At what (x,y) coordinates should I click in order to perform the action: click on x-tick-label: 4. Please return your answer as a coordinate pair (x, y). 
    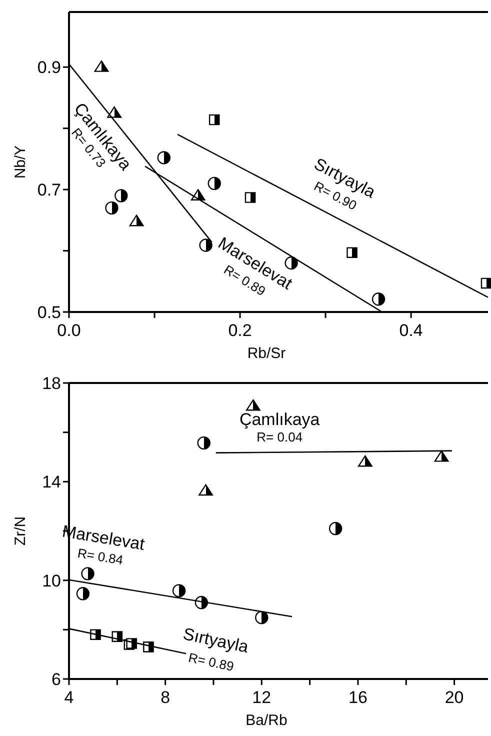
    Looking at the image, I should click on (69, 697).